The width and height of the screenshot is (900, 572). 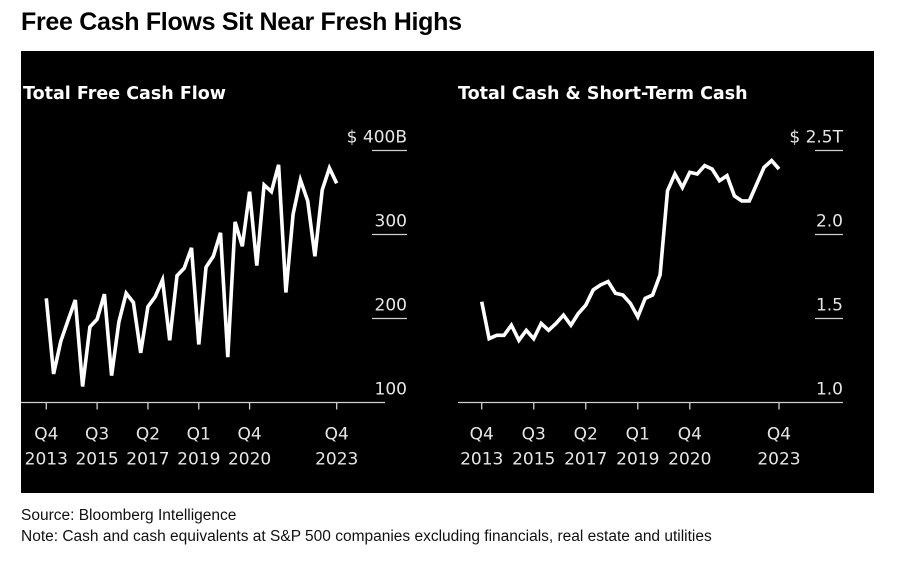 I want to click on source-note: Source: Bloomberg Intelligence, so click(x=129, y=515).